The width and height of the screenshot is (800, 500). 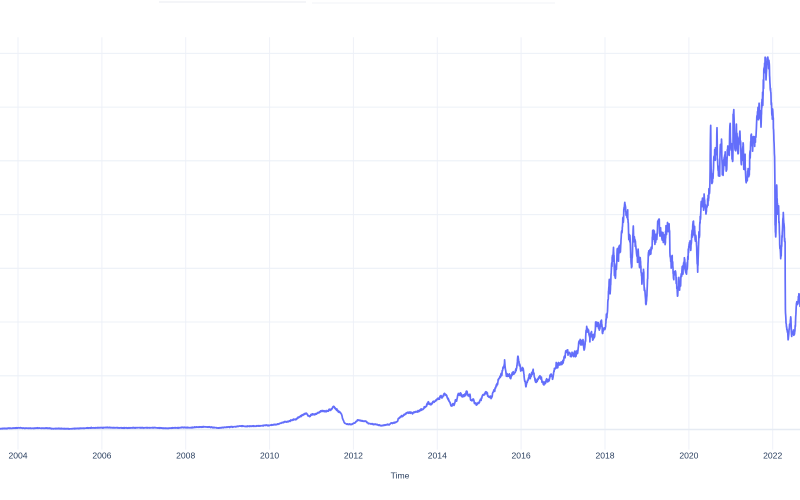 What do you see at coordinates (688, 455) in the screenshot?
I see `svg-text: 2020` at bounding box center [688, 455].